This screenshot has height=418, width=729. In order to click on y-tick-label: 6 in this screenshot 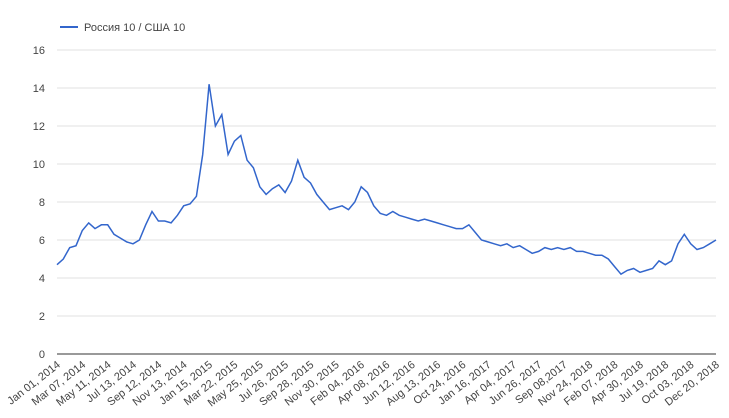, I will do `click(42, 241)`.